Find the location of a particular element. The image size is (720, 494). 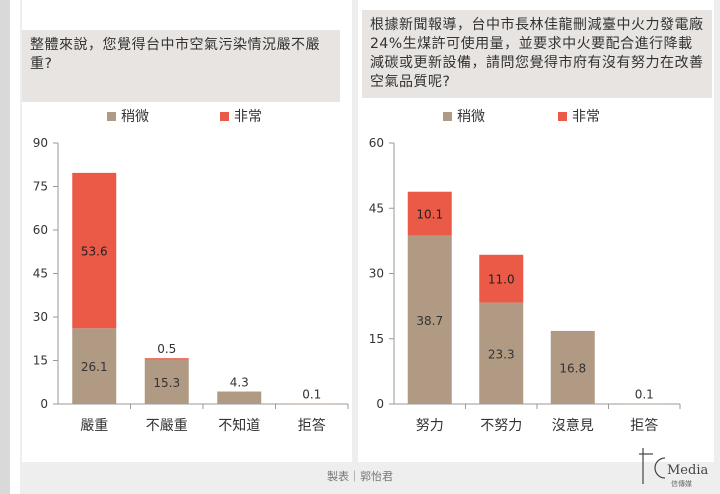

x-tick-label: 沒意見 is located at coordinates (573, 425).